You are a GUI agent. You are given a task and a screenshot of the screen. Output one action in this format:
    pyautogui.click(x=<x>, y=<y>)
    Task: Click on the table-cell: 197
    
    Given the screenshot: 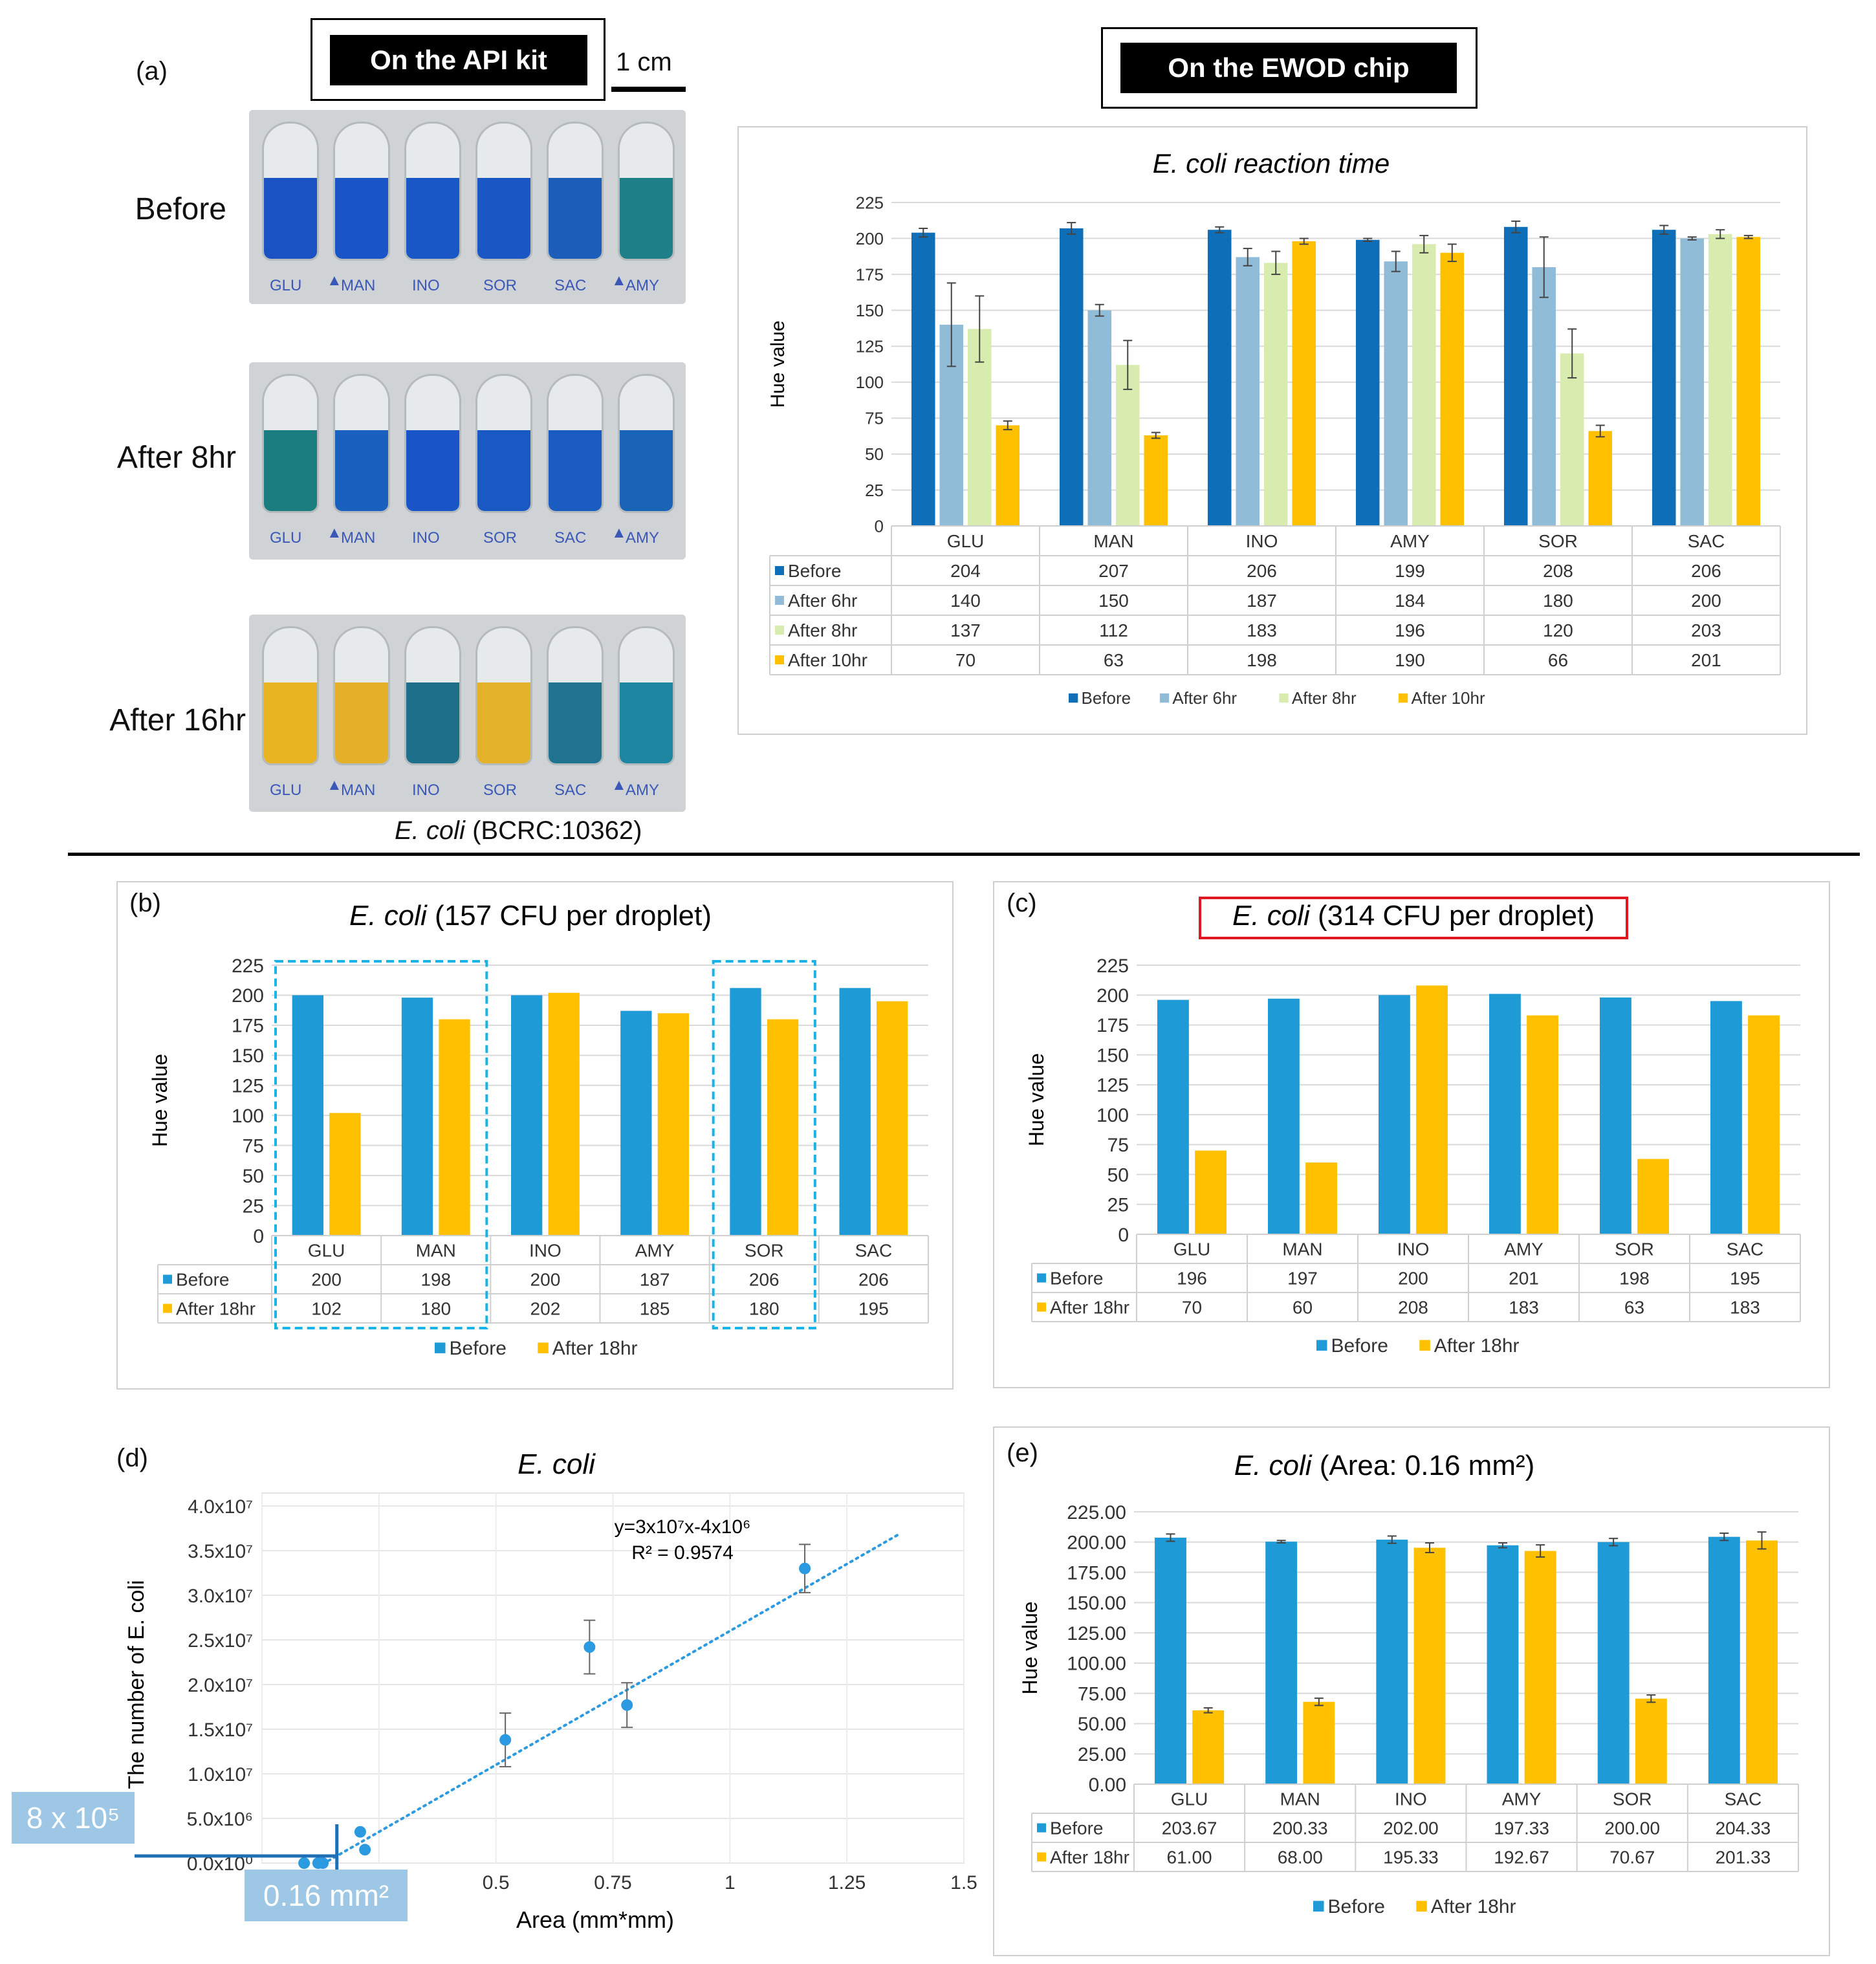 What is the action you would take?
    pyautogui.click(x=1302, y=1278)
    